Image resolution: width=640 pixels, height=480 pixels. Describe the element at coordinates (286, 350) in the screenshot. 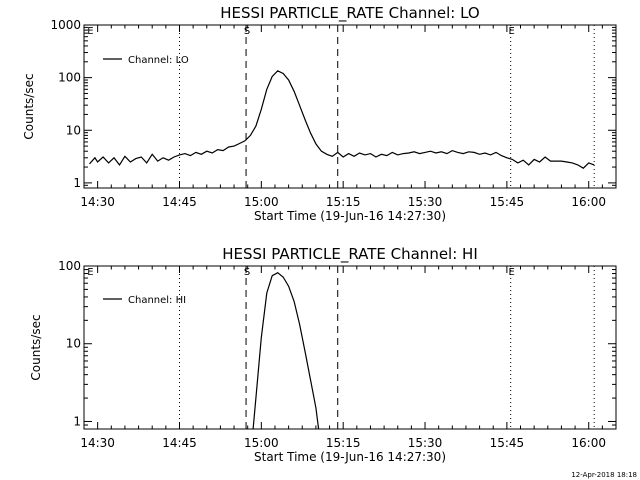

I see `series-line` at that location.